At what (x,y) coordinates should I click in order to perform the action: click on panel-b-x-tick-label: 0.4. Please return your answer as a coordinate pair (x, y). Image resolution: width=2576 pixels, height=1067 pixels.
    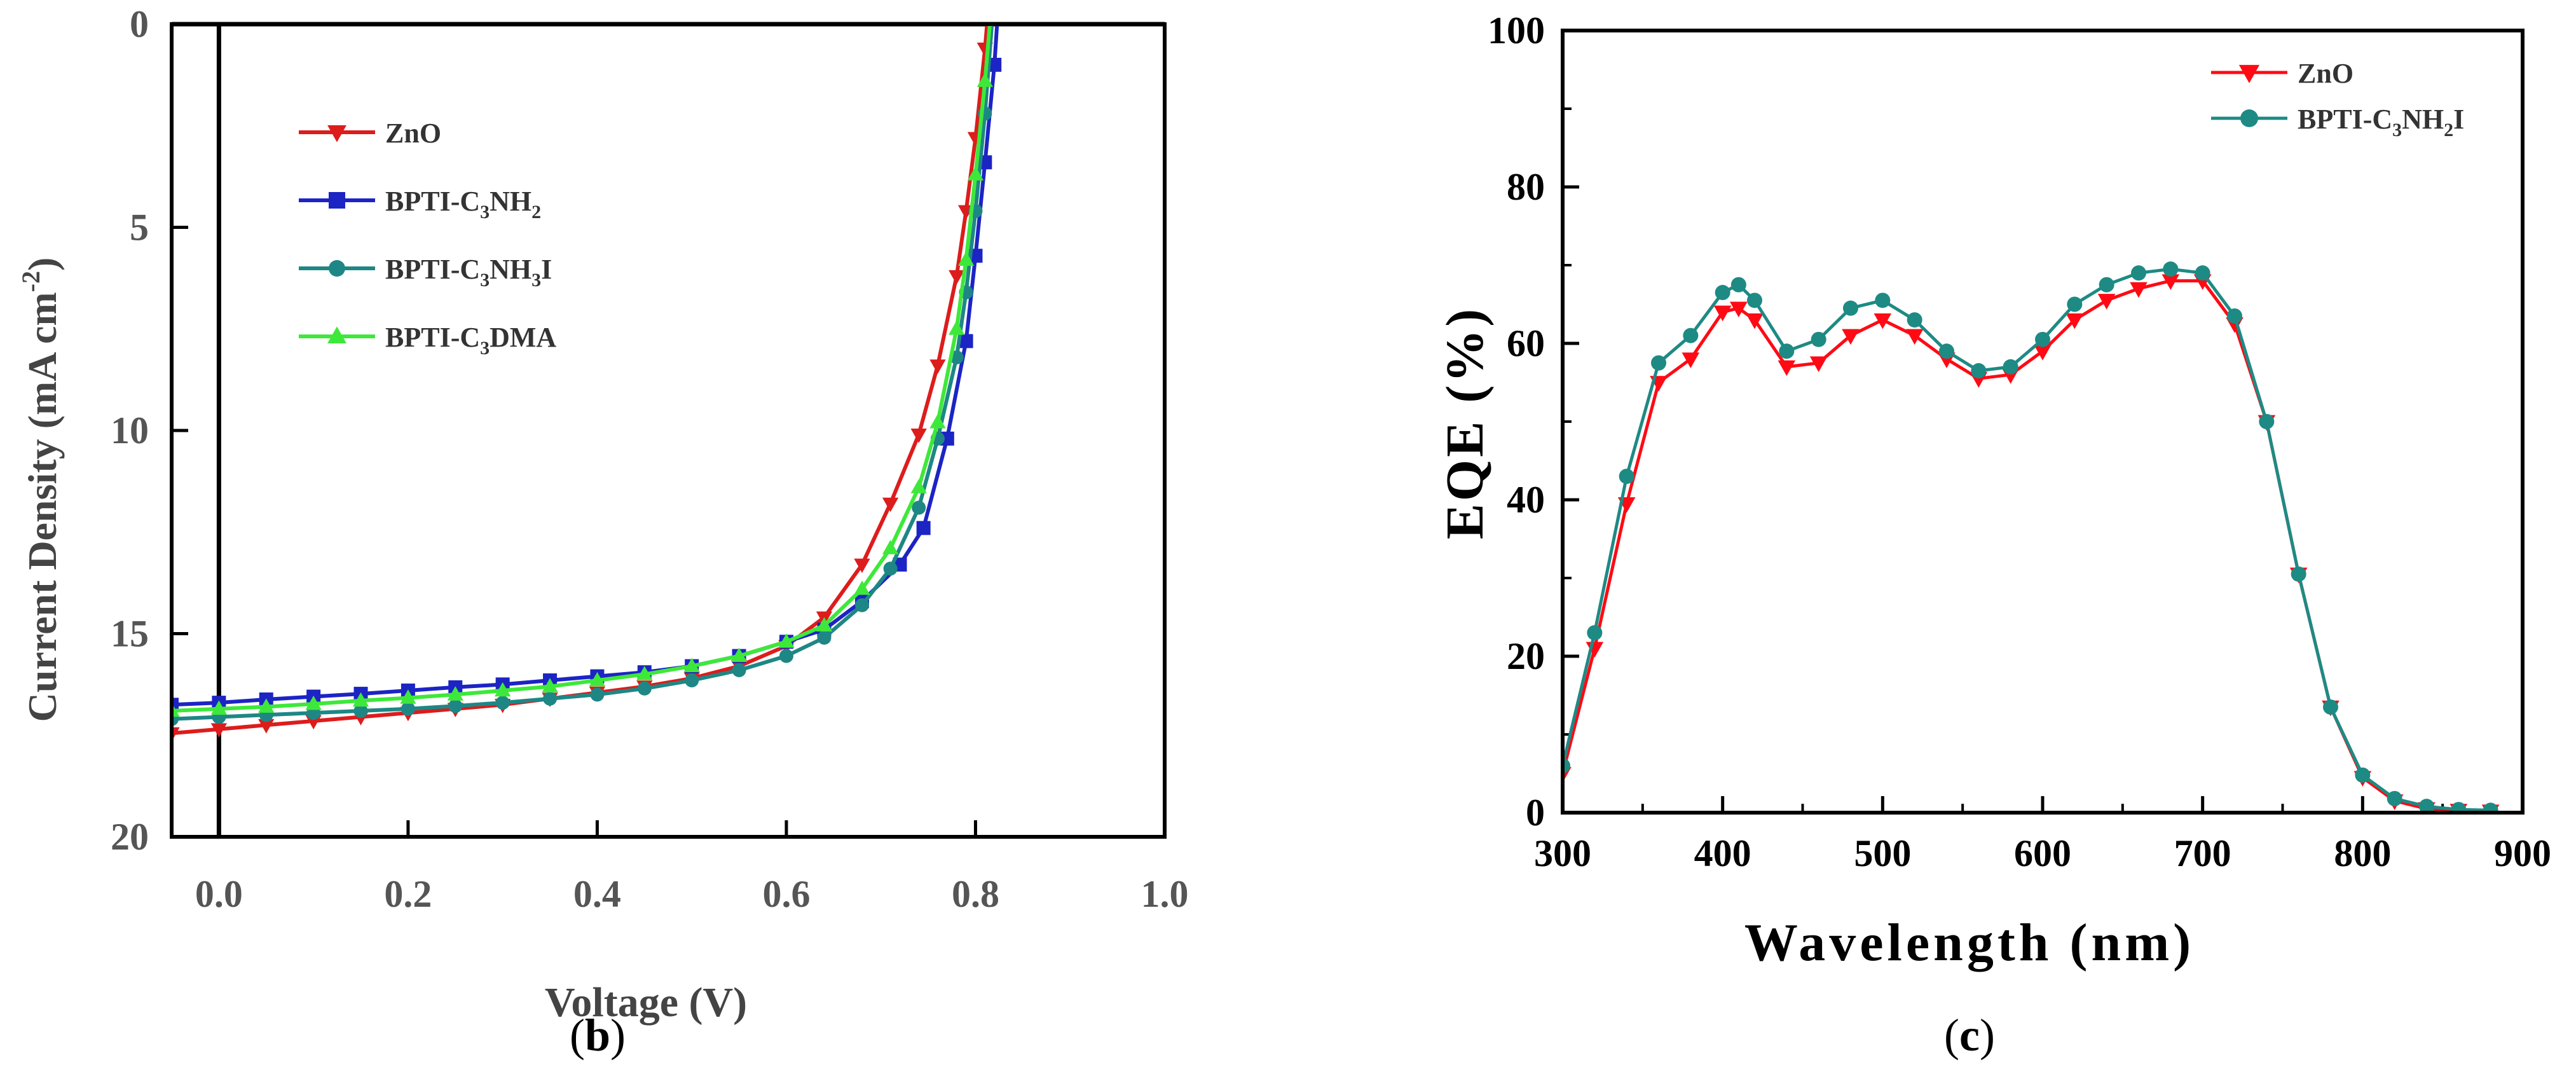
    Looking at the image, I should click on (597, 894).